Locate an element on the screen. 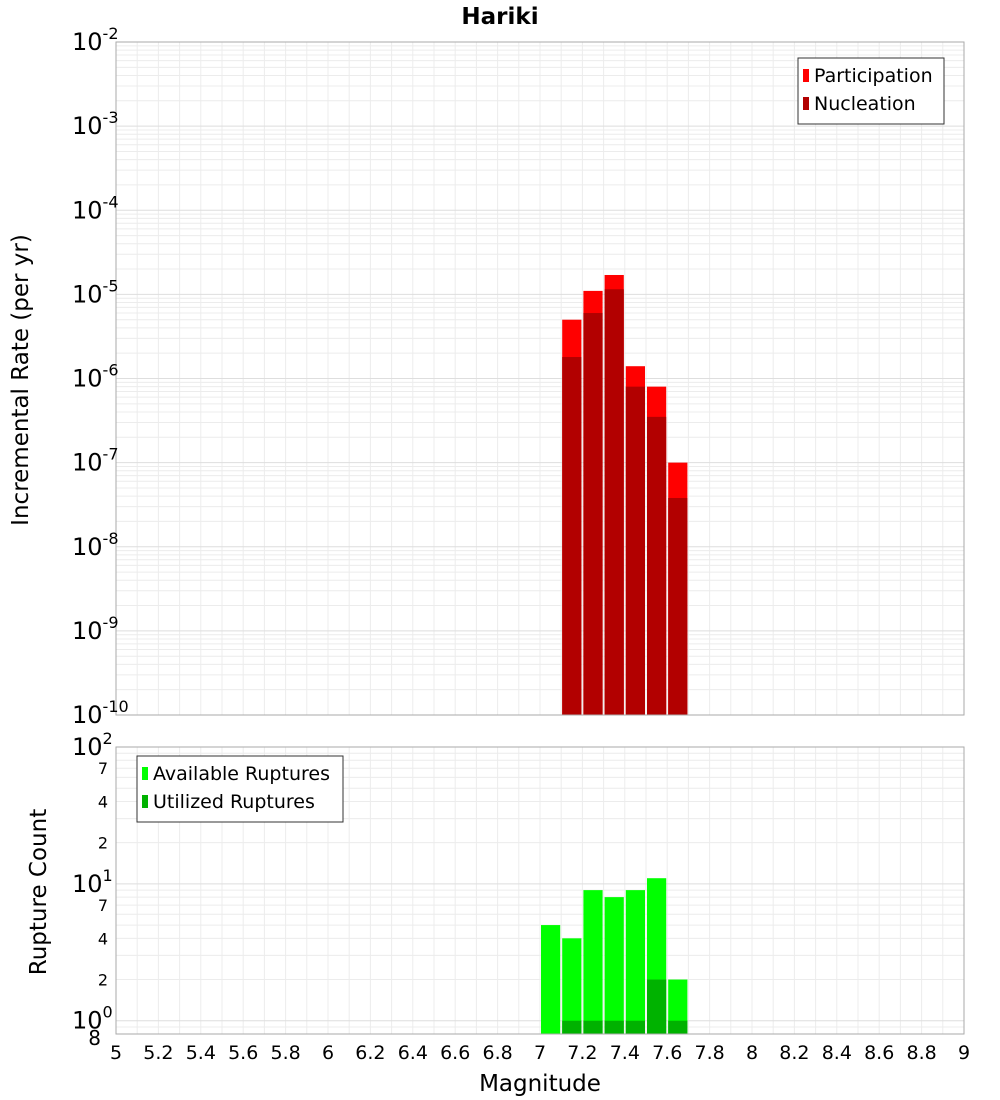 The height and width of the screenshot is (1100, 1000). top-y-tick-label: 10⁻³ is located at coordinates (95, 124).